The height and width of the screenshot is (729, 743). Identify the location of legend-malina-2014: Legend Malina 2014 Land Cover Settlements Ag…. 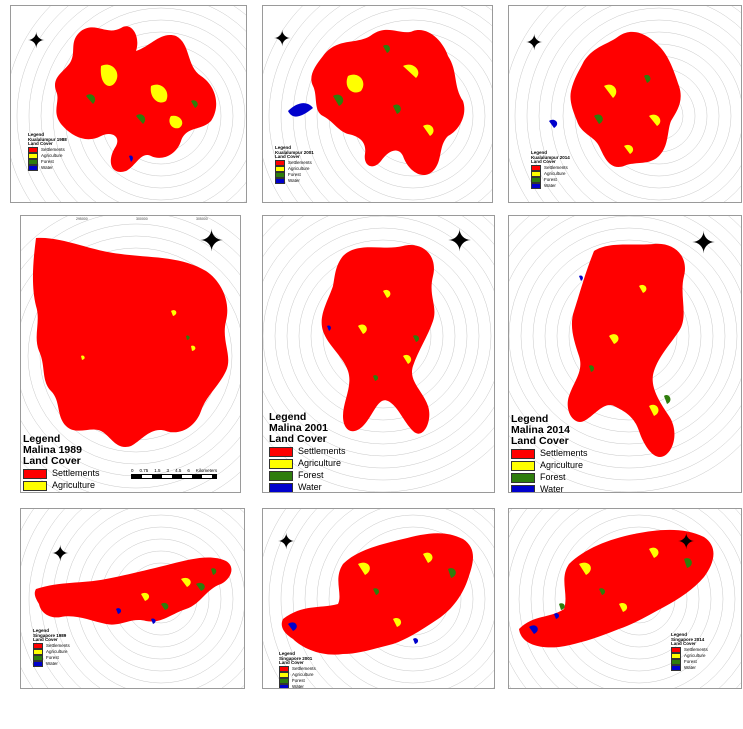
(549, 452).